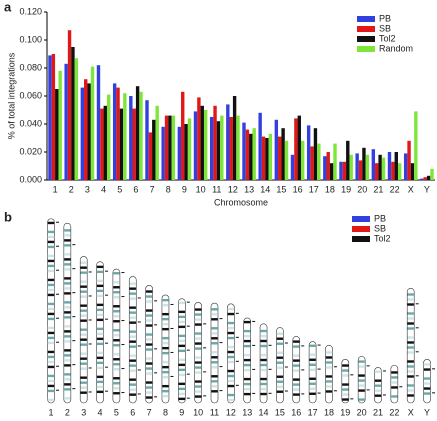 This screenshot has height=421, width=437. What do you see at coordinates (67, 412) in the screenshot?
I see `chromosome-label: 2` at bounding box center [67, 412].